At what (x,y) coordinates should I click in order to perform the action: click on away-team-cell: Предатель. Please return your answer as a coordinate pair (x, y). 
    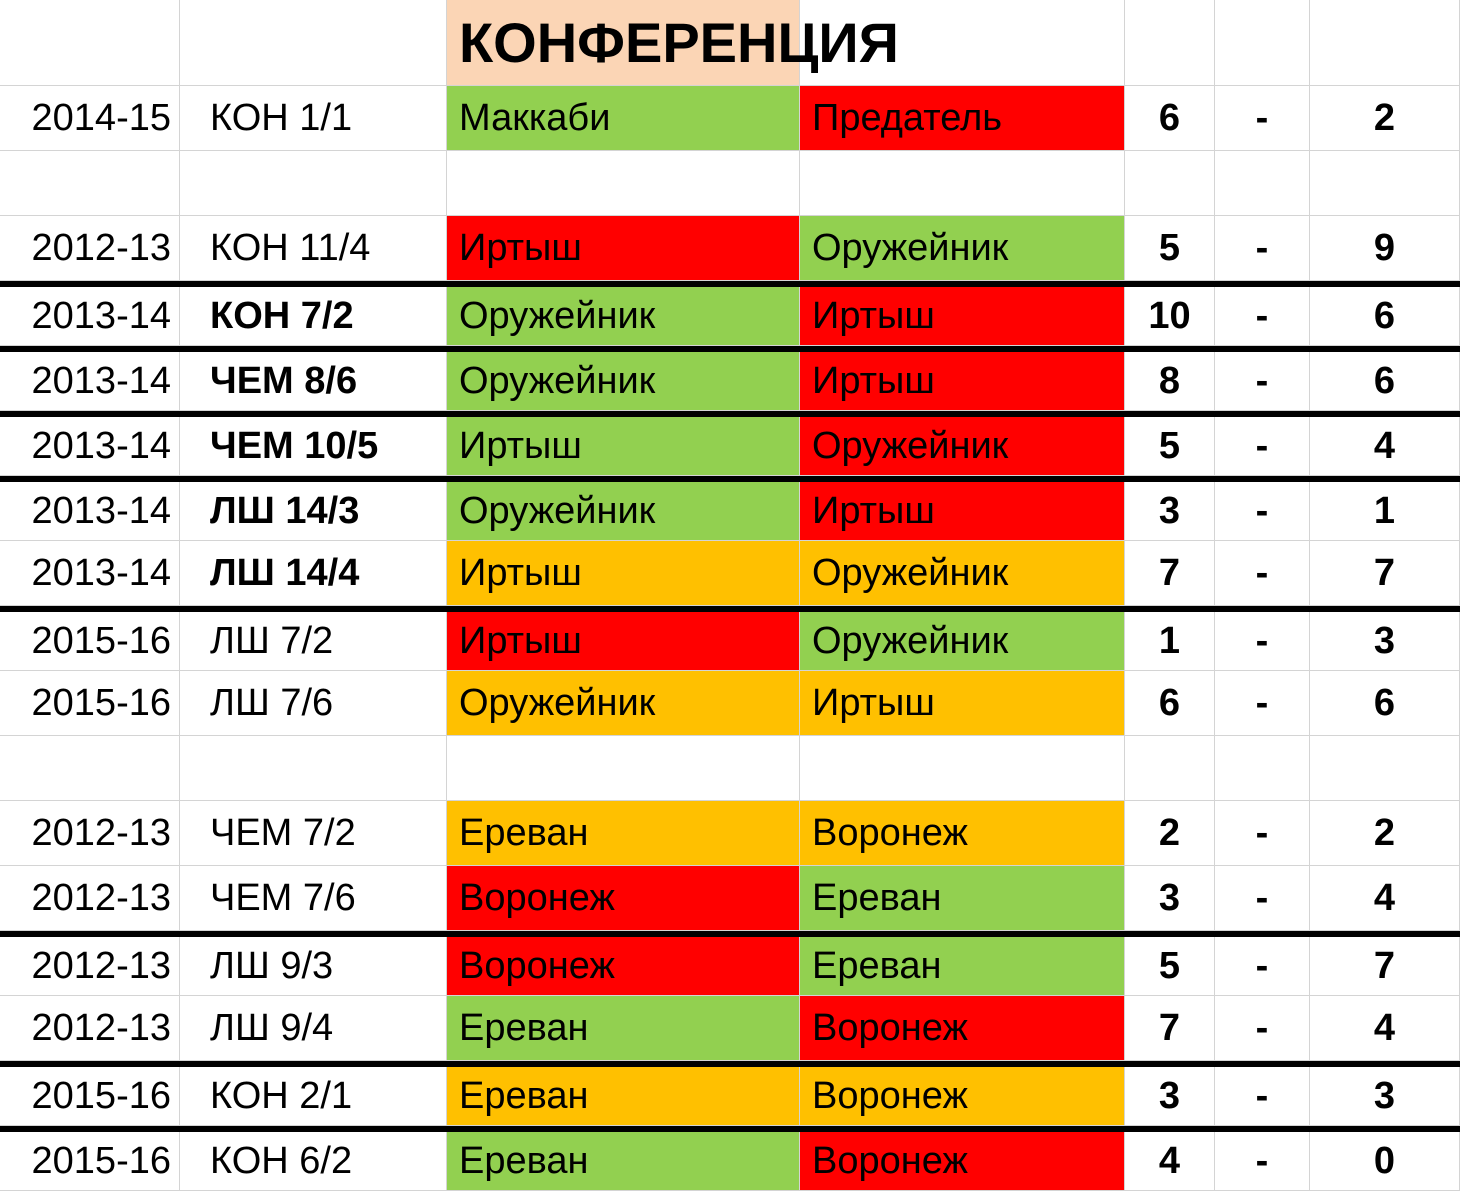
    Looking at the image, I should click on (962, 118).